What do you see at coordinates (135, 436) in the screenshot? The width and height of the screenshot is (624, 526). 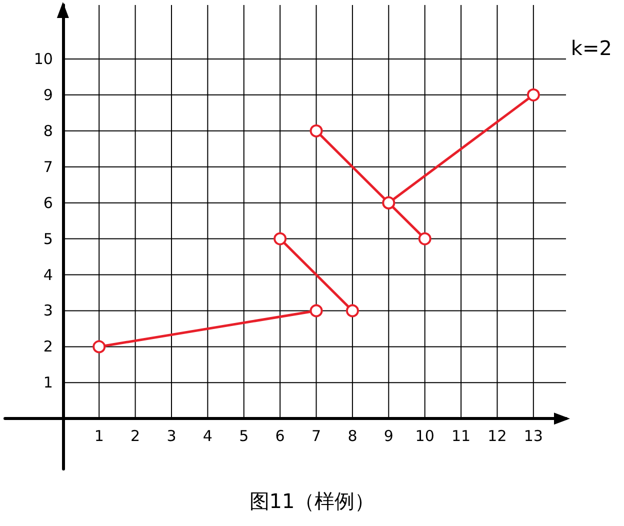 I see `x-tick-label: 2` at bounding box center [135, 436].